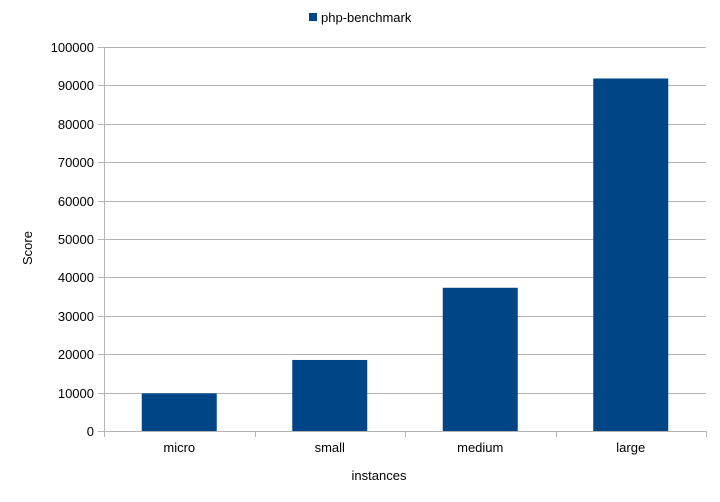 Image resolution: width=720 pixels, height=502 pixels. I want to click on y-tick-label: 10000, so click(76, 393).